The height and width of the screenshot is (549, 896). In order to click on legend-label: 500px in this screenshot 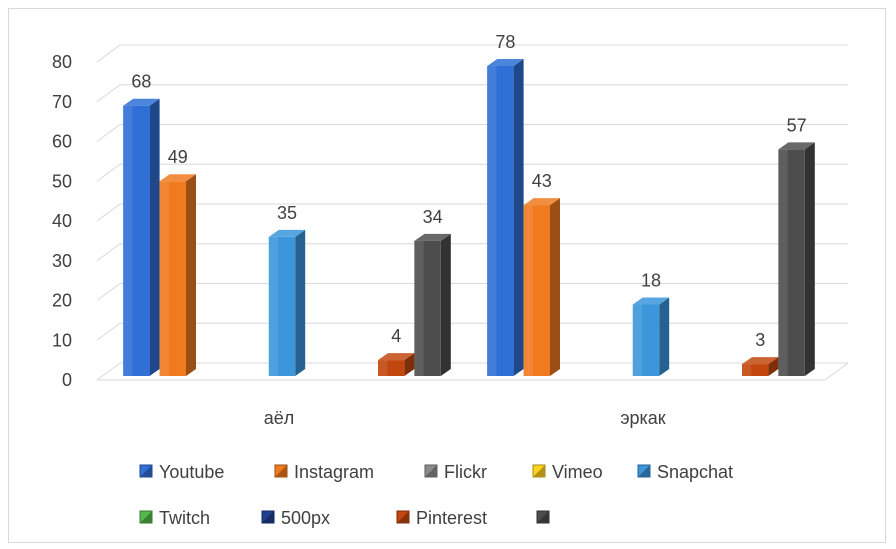, I will do `click(305, 518)`.